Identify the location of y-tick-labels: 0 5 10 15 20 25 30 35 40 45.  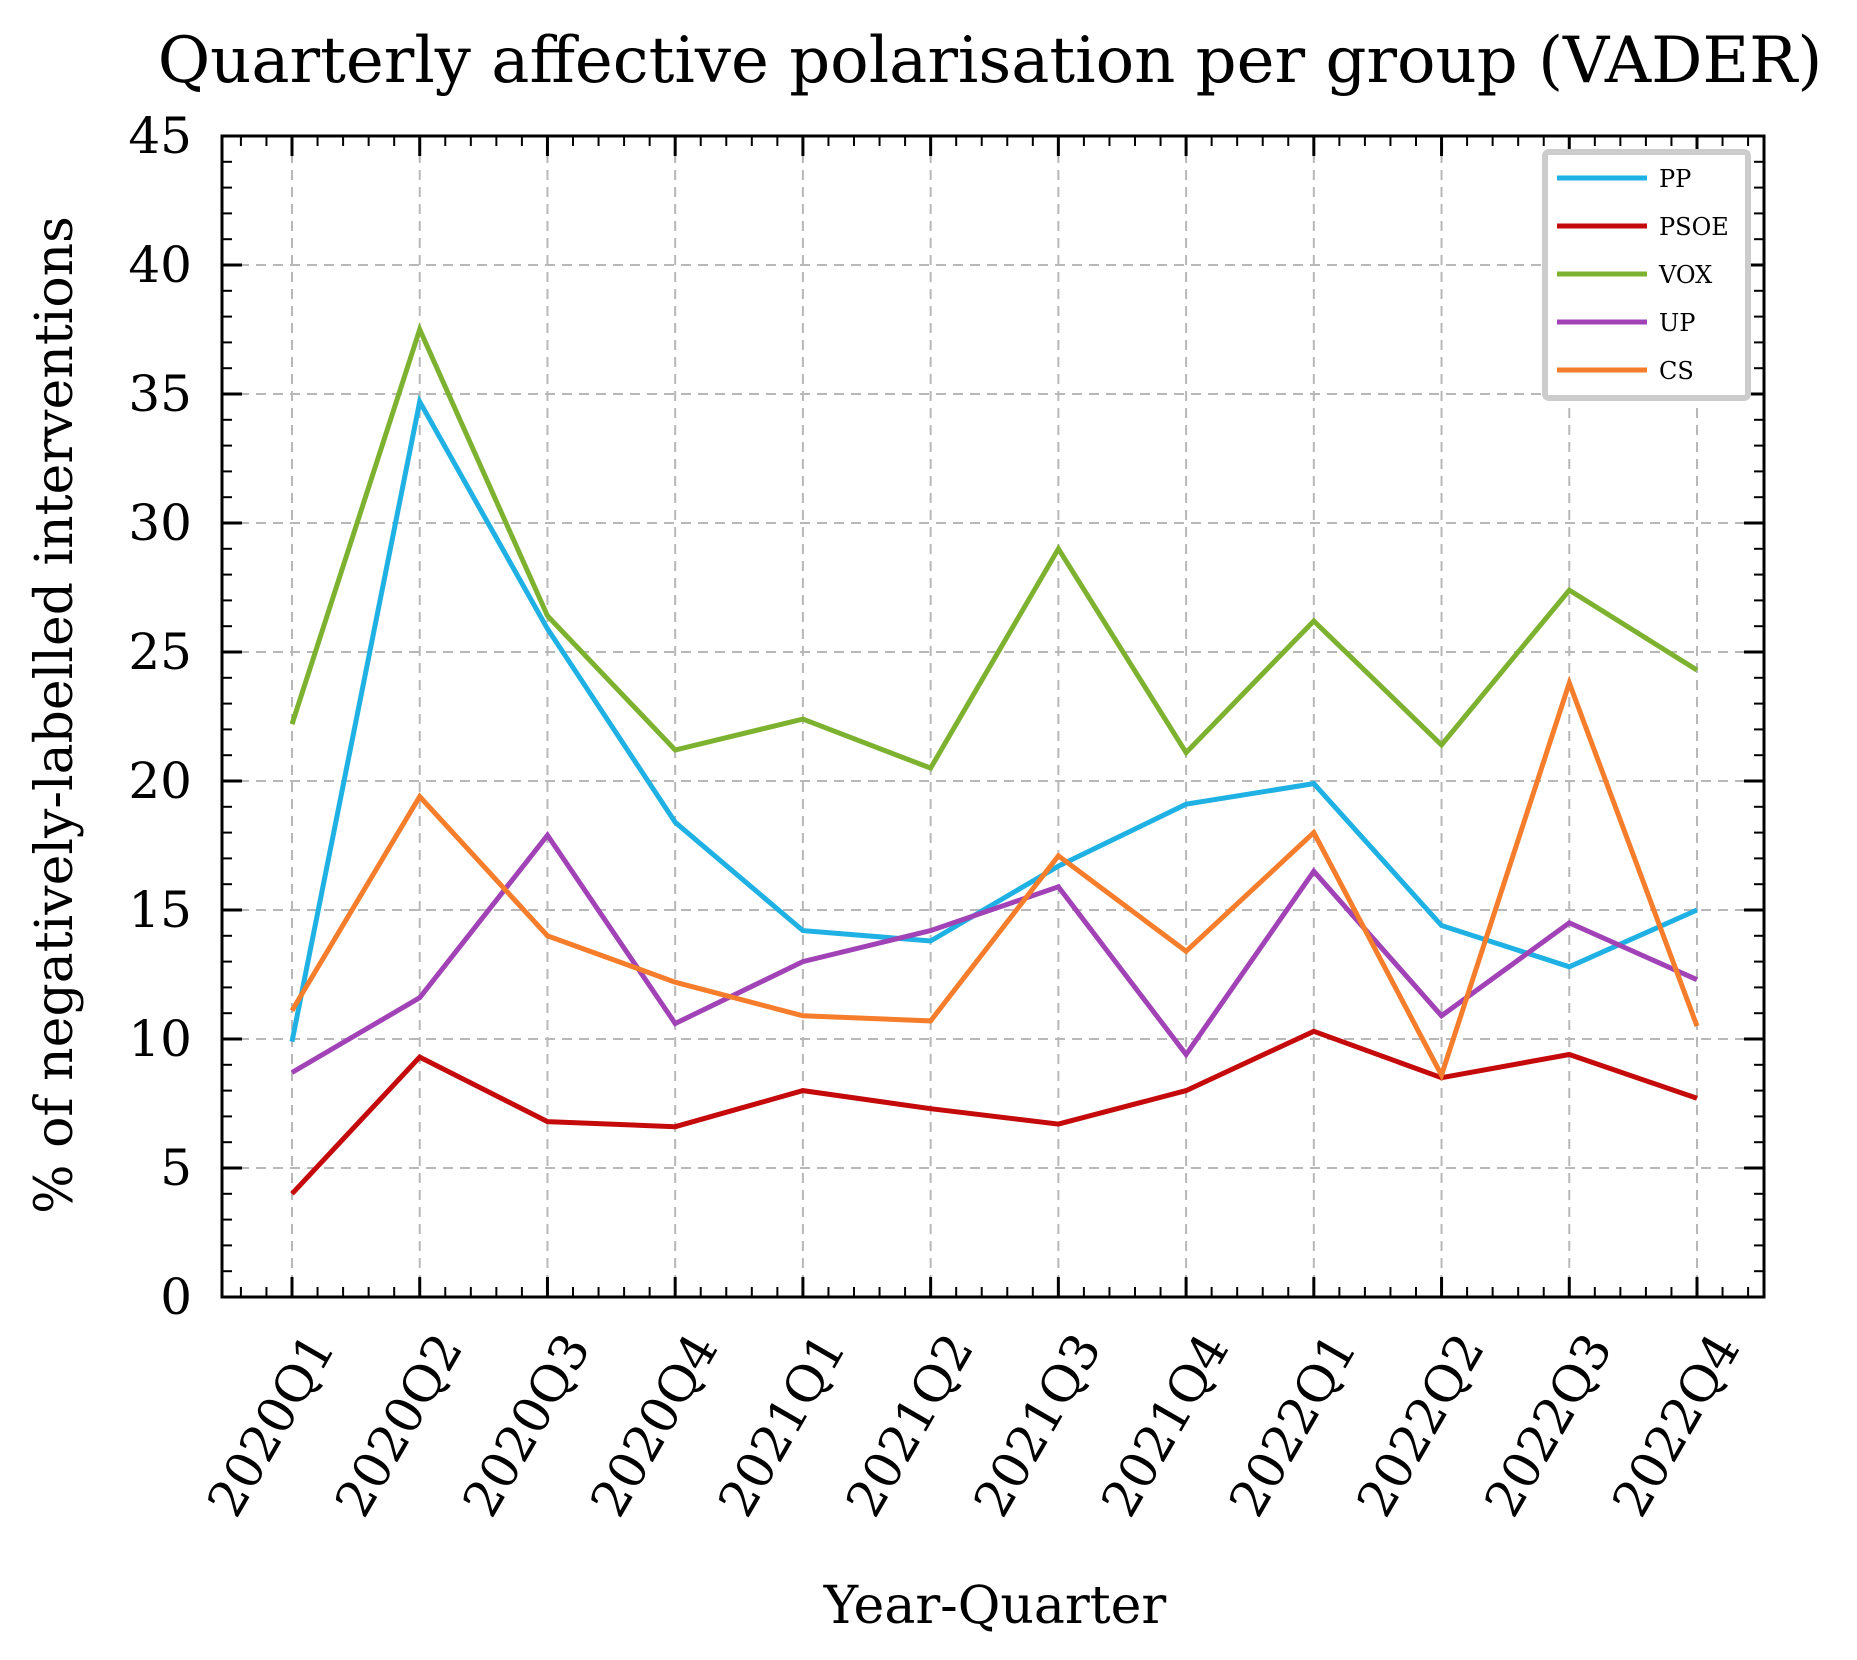
(160, 716).